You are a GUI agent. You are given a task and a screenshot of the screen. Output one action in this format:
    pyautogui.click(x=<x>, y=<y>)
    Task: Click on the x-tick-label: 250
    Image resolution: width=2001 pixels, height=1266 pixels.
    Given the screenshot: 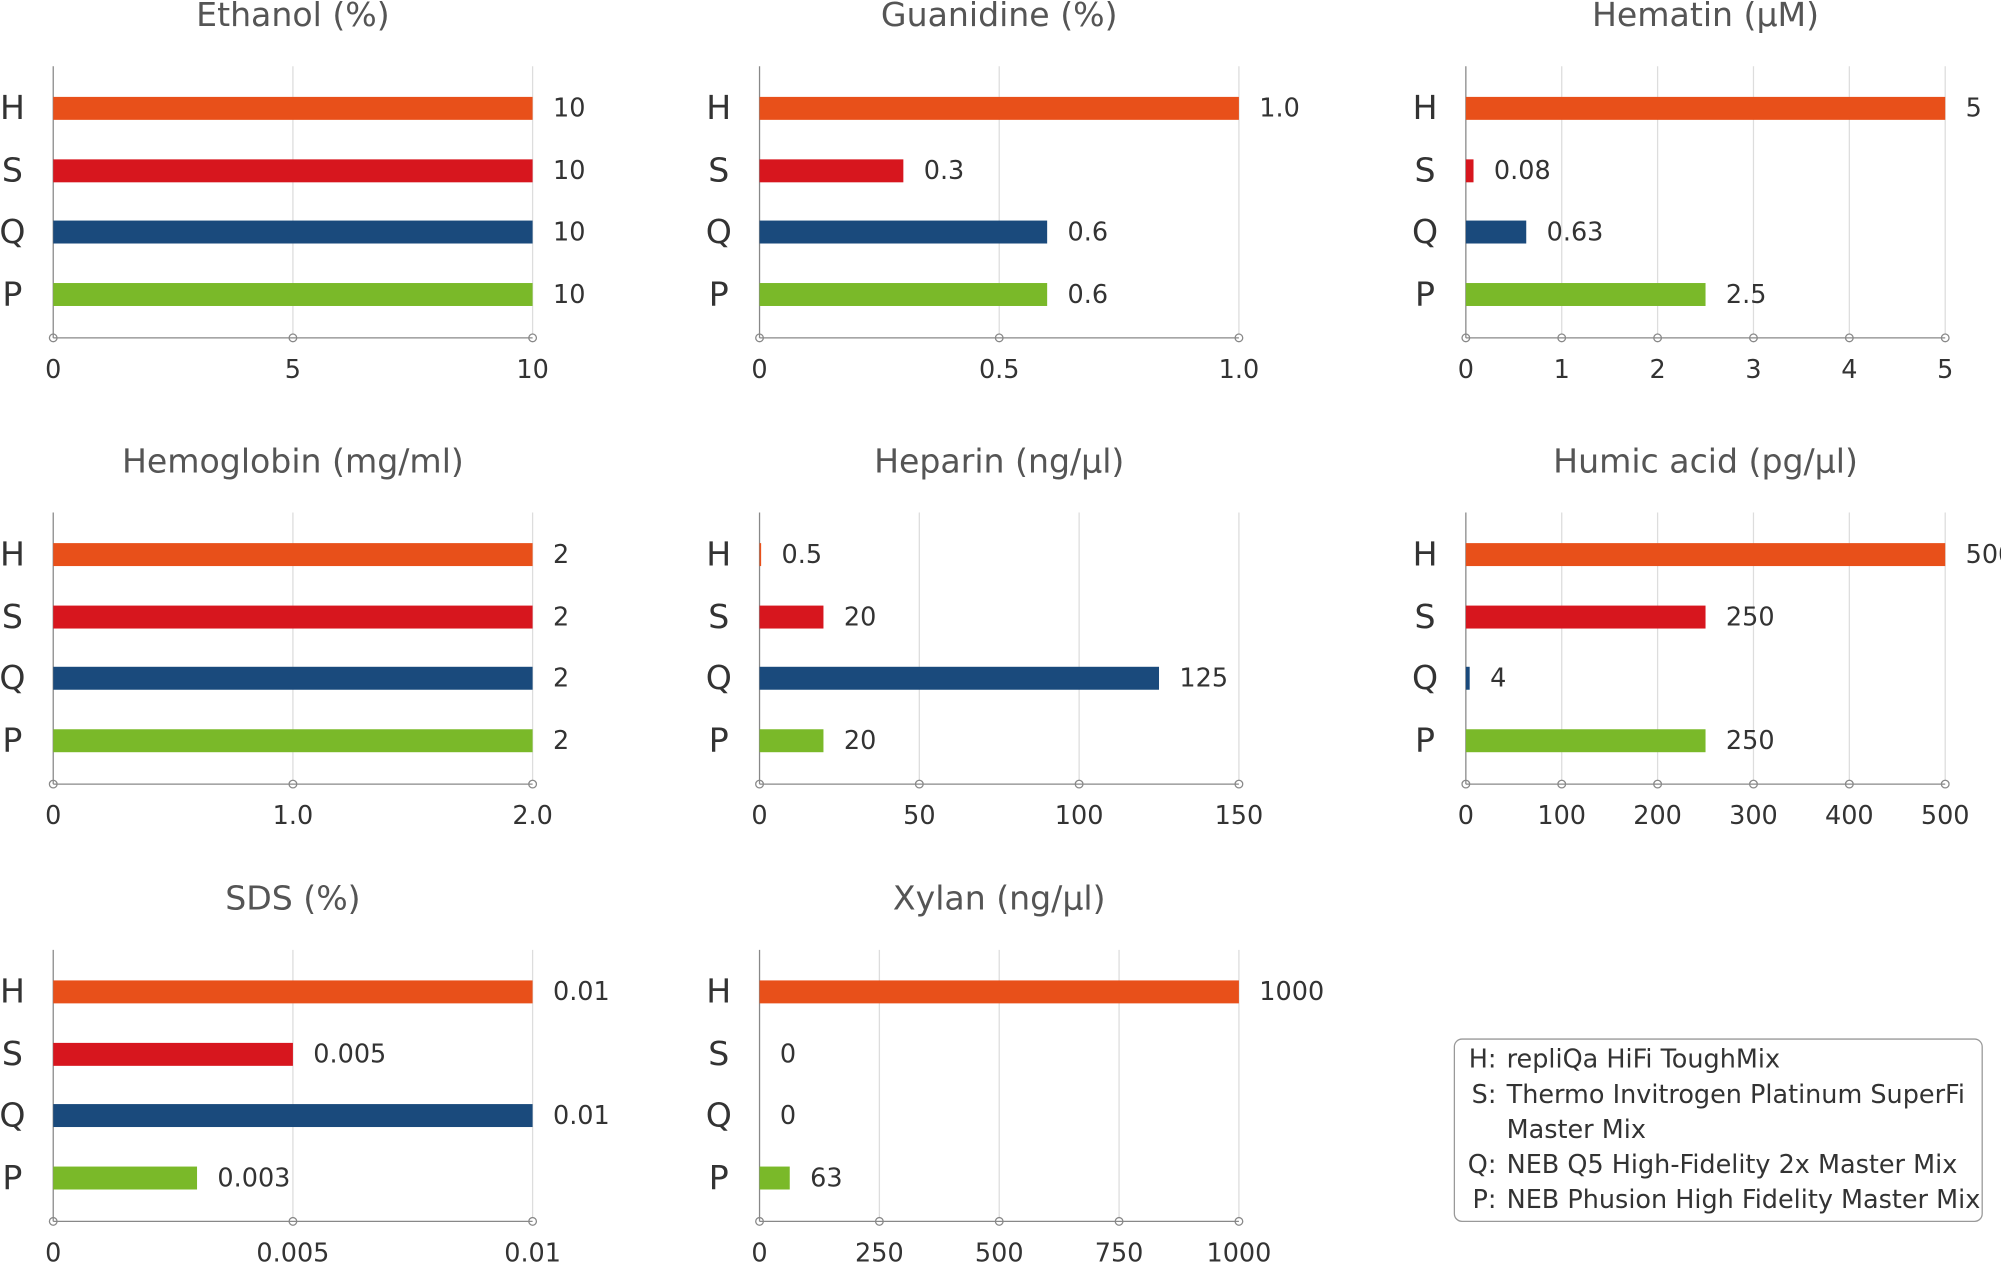 What is the action you would take?
    pyautogui.click(x=879, y=1252)
    